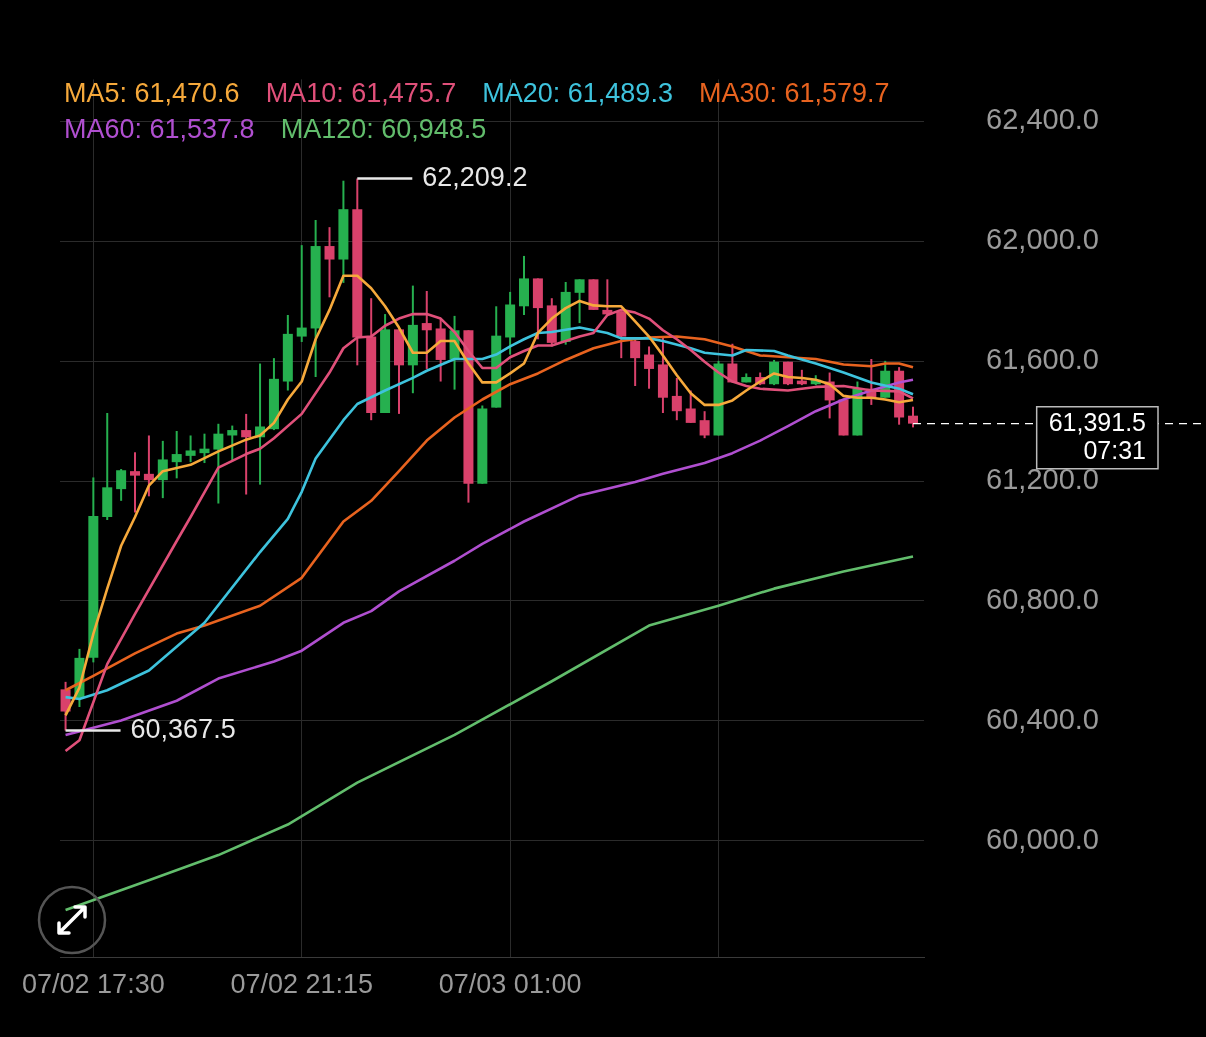  I want to click on y-tick-label: 62,000.0, so click(1043, 239).